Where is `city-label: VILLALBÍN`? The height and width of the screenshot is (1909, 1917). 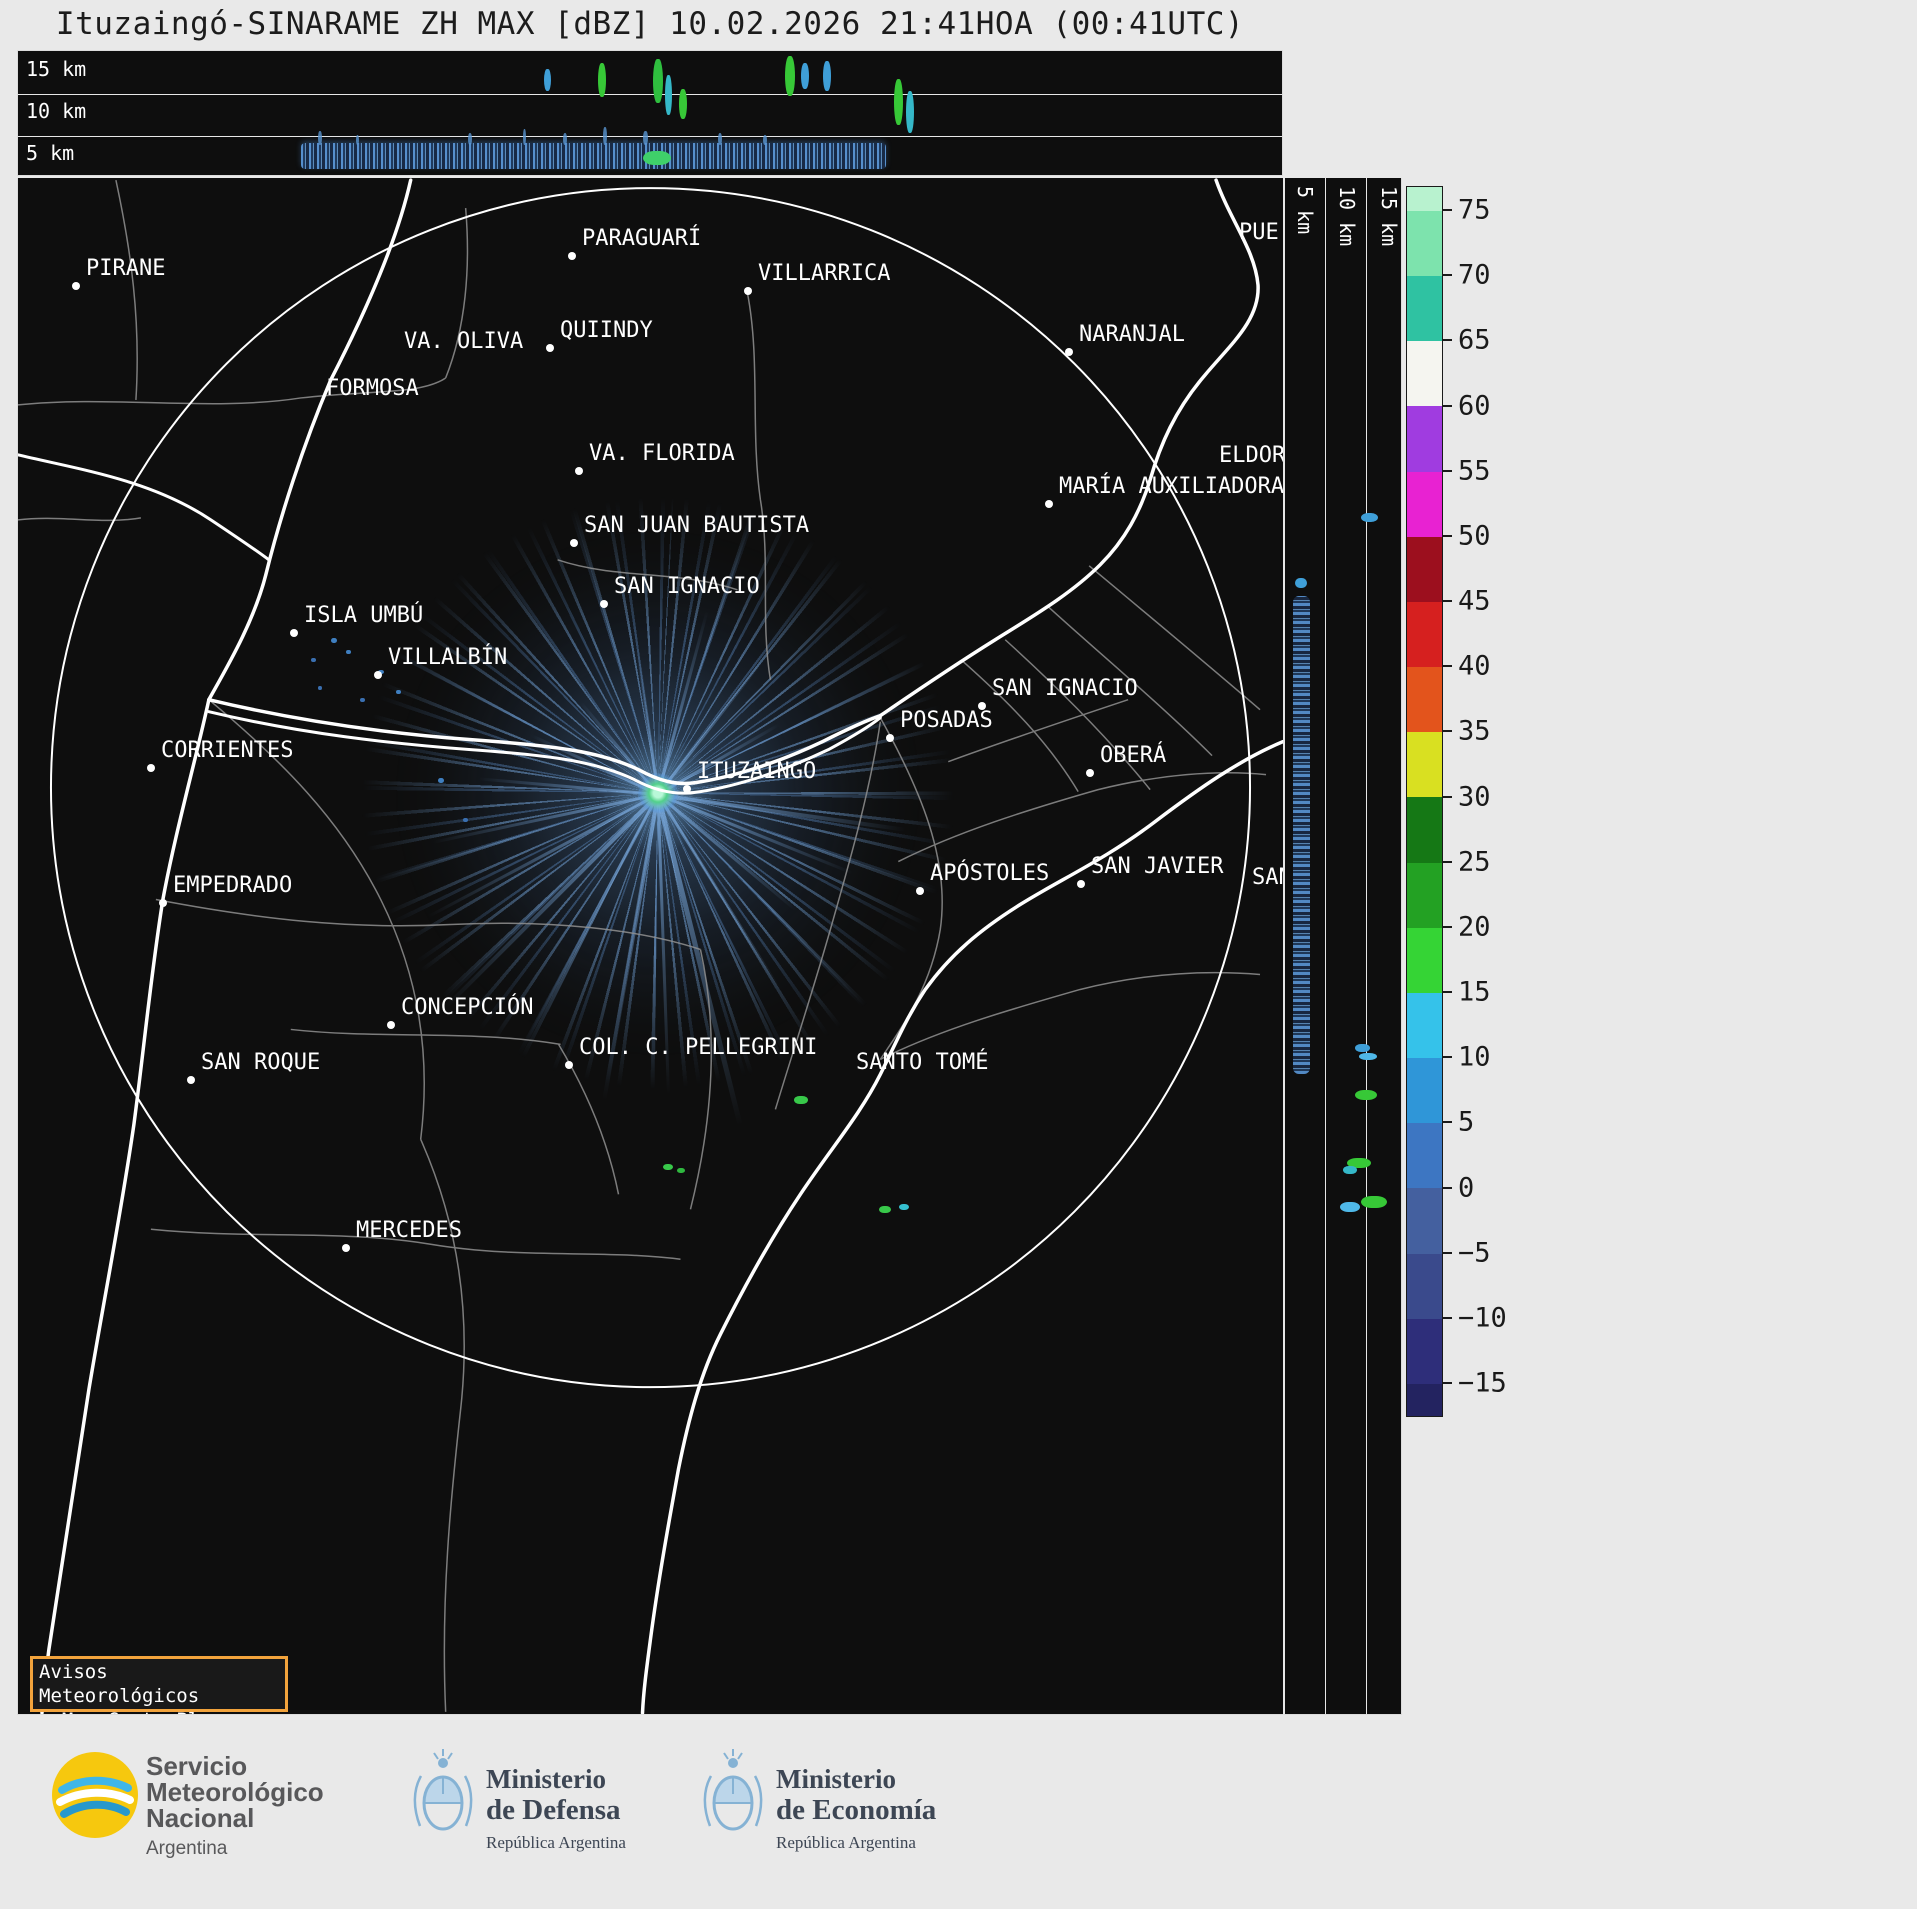
city-label: VILLALBÍN is located at coordinates (448, 657).